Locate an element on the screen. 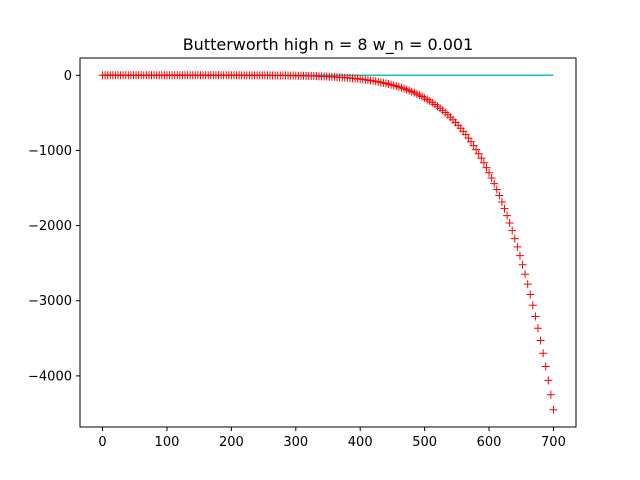 The width and height of the screenshot is (640, 480). x-tick-label: 500 is located at coordinates (424, 442).